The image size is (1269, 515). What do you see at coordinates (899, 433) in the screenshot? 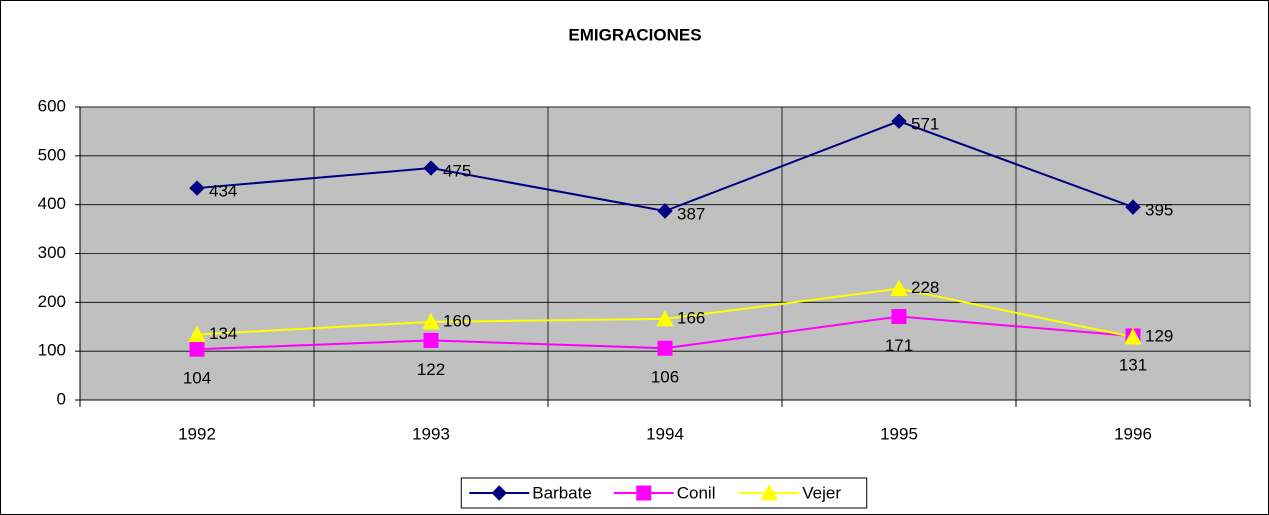
I see `x-tick-label: 1995` at bounding box center [899, 433].